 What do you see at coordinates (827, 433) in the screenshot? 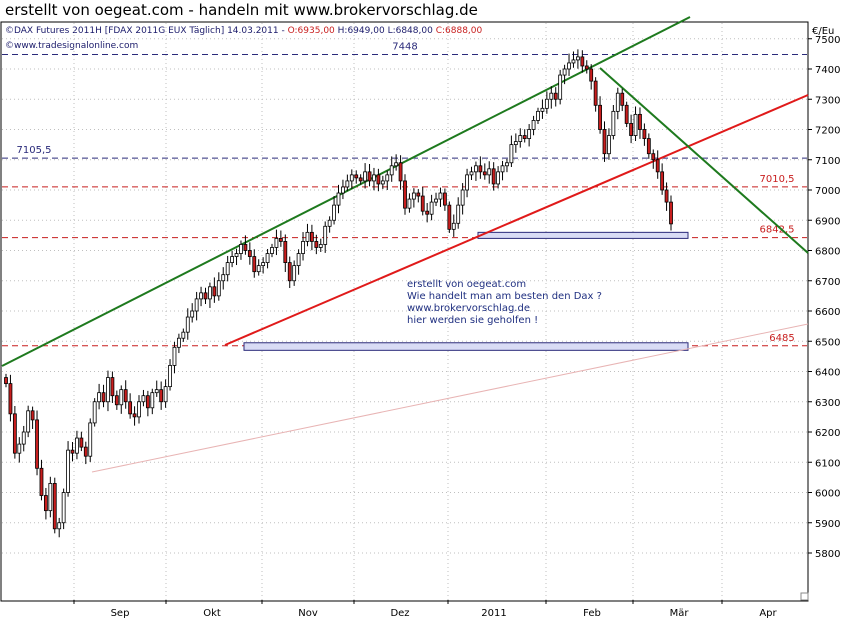
I see `y-tick-label: 6200` at bounding box center [827, 433].